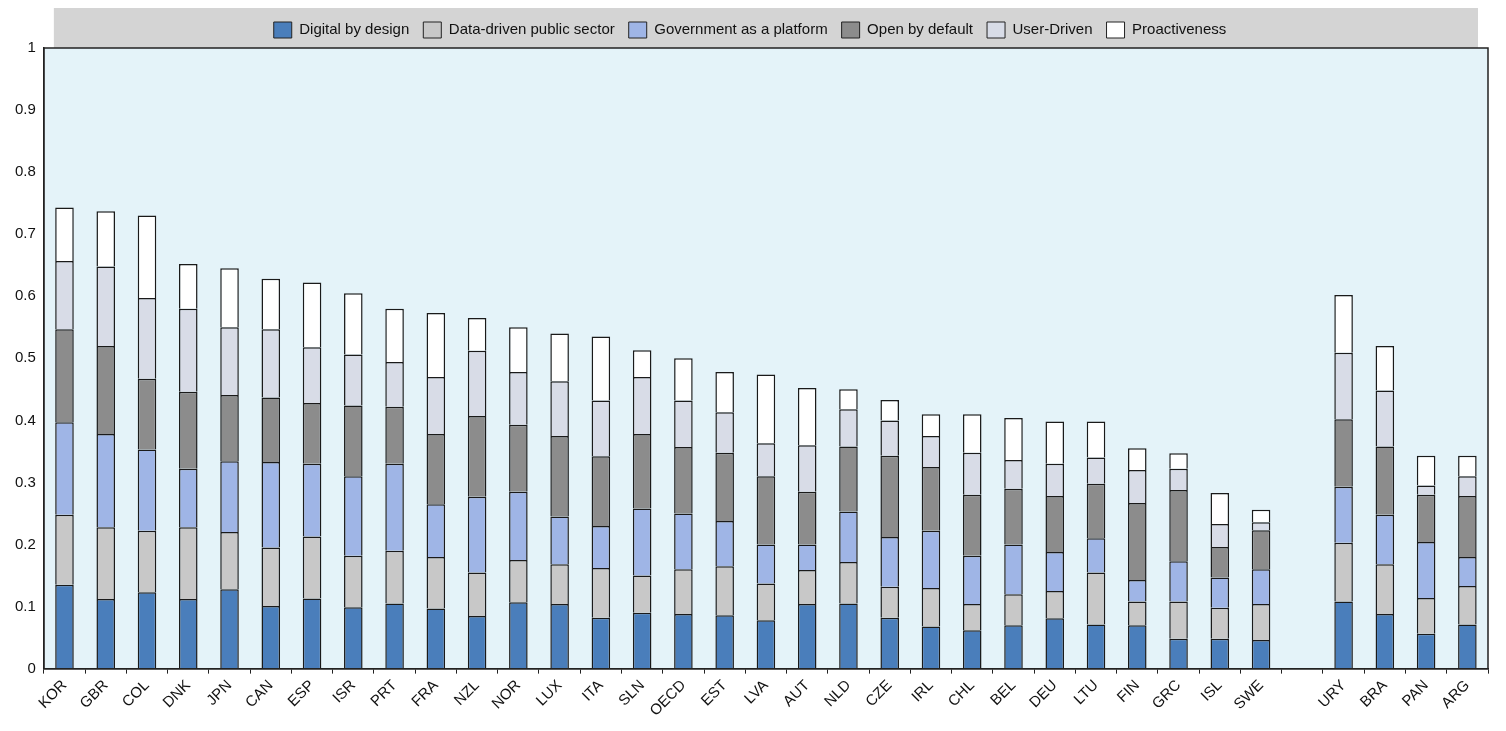  I want to click on legend-label: Data-driven public sector, so click(531, 29).